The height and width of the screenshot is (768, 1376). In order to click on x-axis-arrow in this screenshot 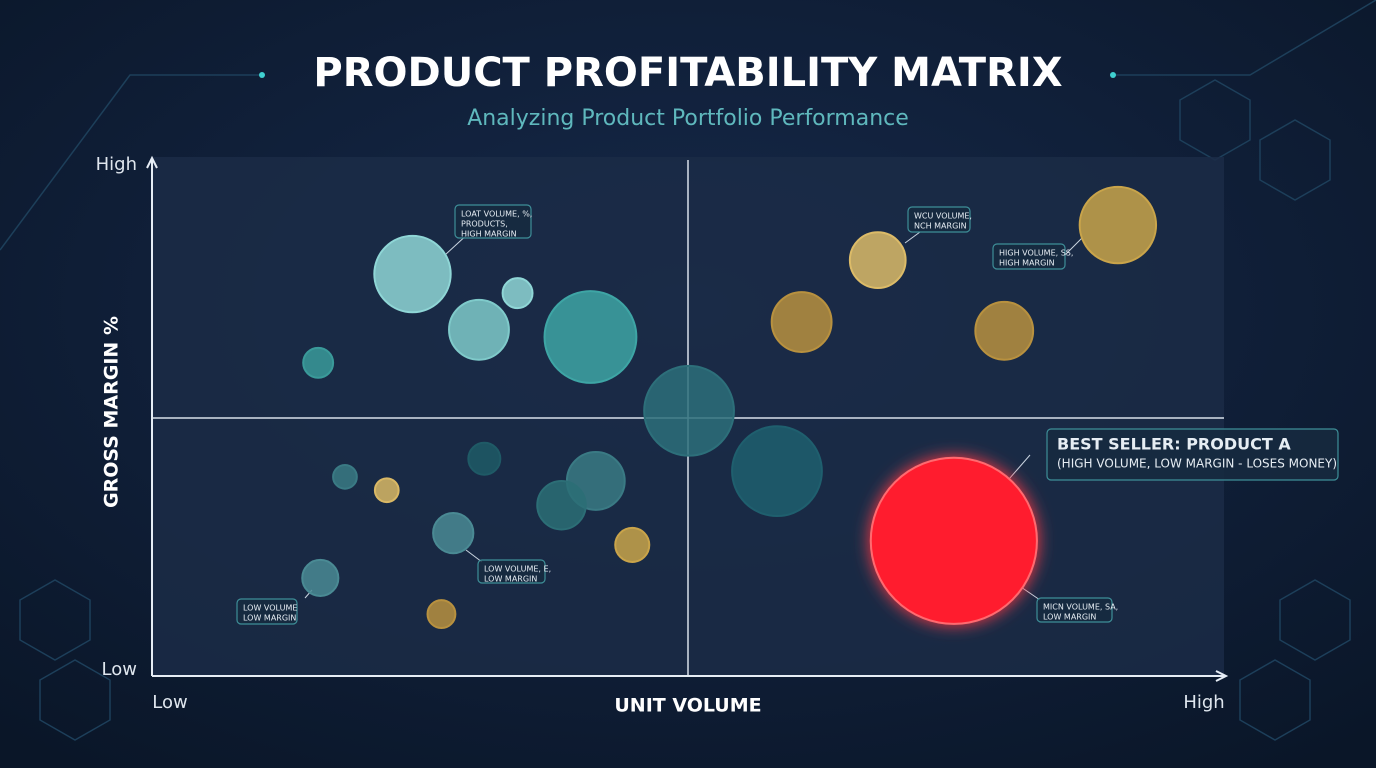, I will do `click(1222, 676)`.